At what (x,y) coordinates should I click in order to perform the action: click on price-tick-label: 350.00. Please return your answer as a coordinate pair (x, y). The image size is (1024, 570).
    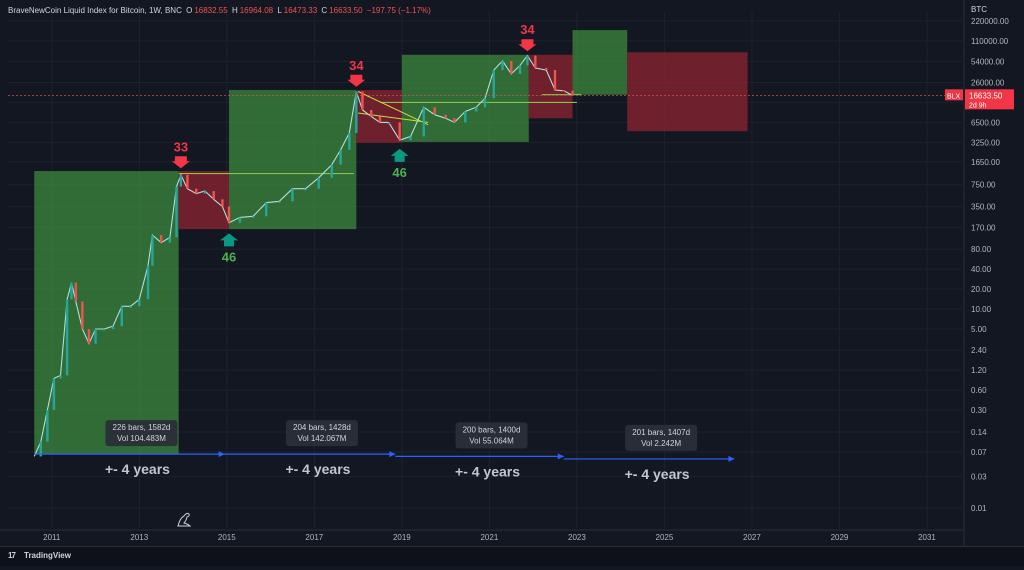
    Looking at the image, I should click on (983, 207).